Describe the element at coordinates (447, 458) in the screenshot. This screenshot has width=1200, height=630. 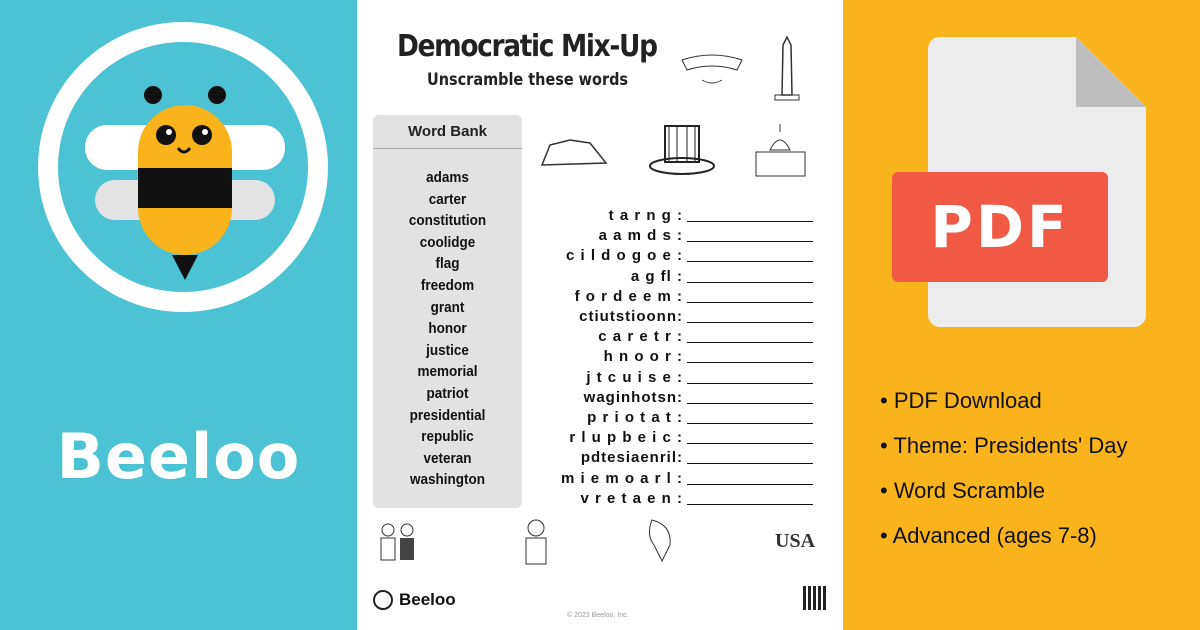
I see `word-bank-item: veteran` at that location.